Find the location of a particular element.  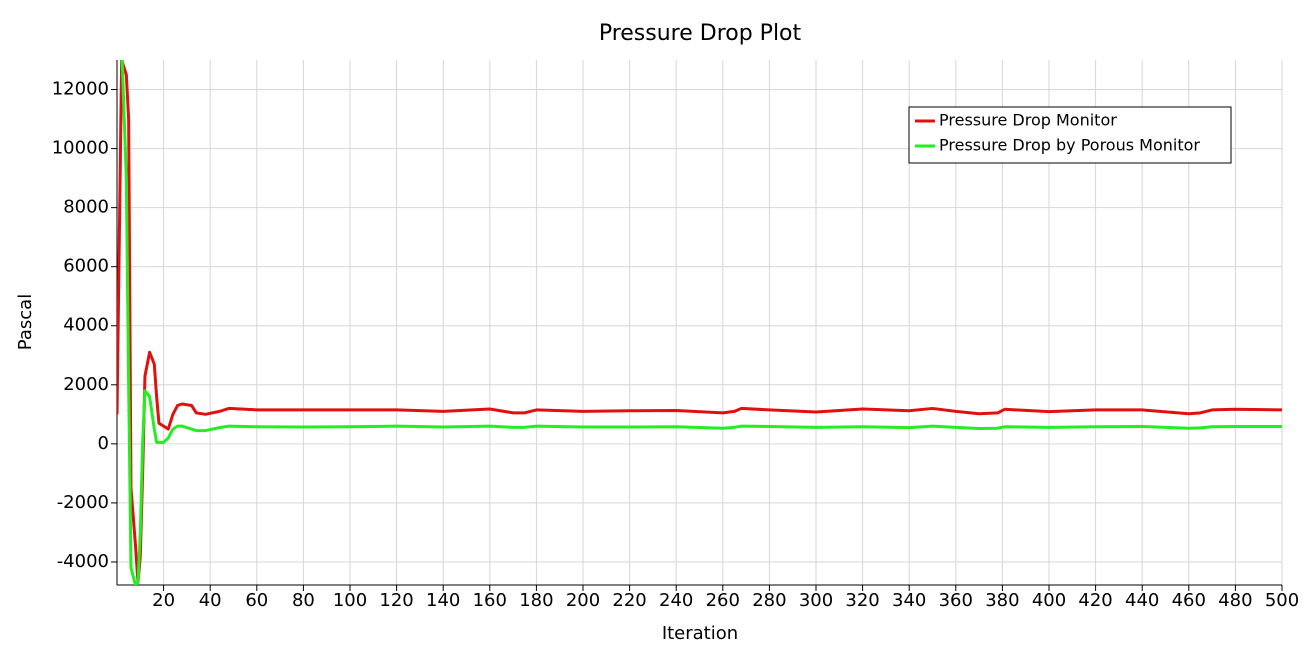

x-tick-label: 400 is located at coordinates (1049, 600).